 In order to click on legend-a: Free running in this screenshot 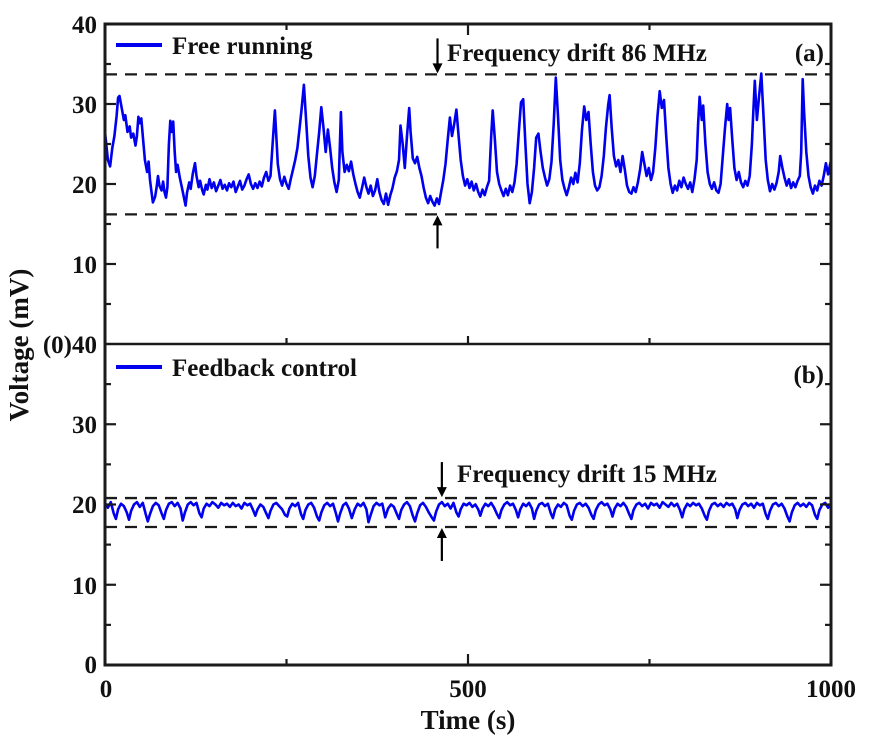, I will do `click(214, 46)`.